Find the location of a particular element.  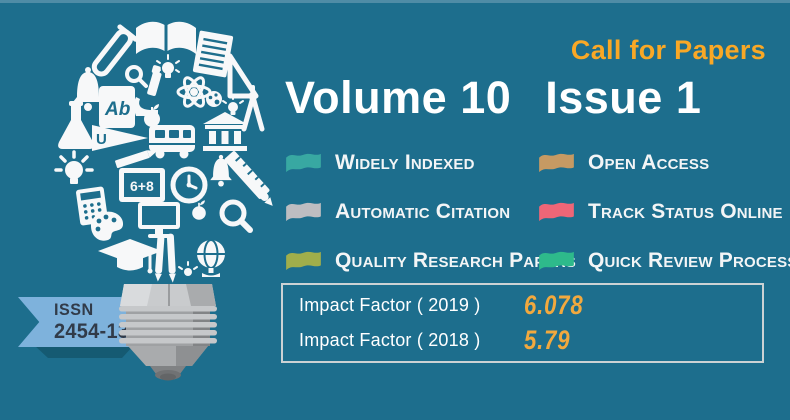

feature-label: Track Status Online is located at coordinates (685, 211).